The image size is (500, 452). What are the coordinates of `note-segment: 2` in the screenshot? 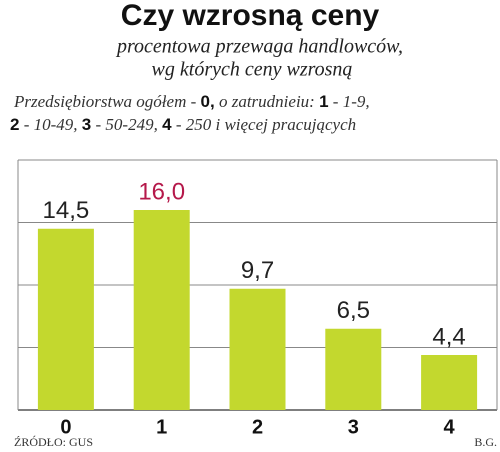 It's located at (14, 124).